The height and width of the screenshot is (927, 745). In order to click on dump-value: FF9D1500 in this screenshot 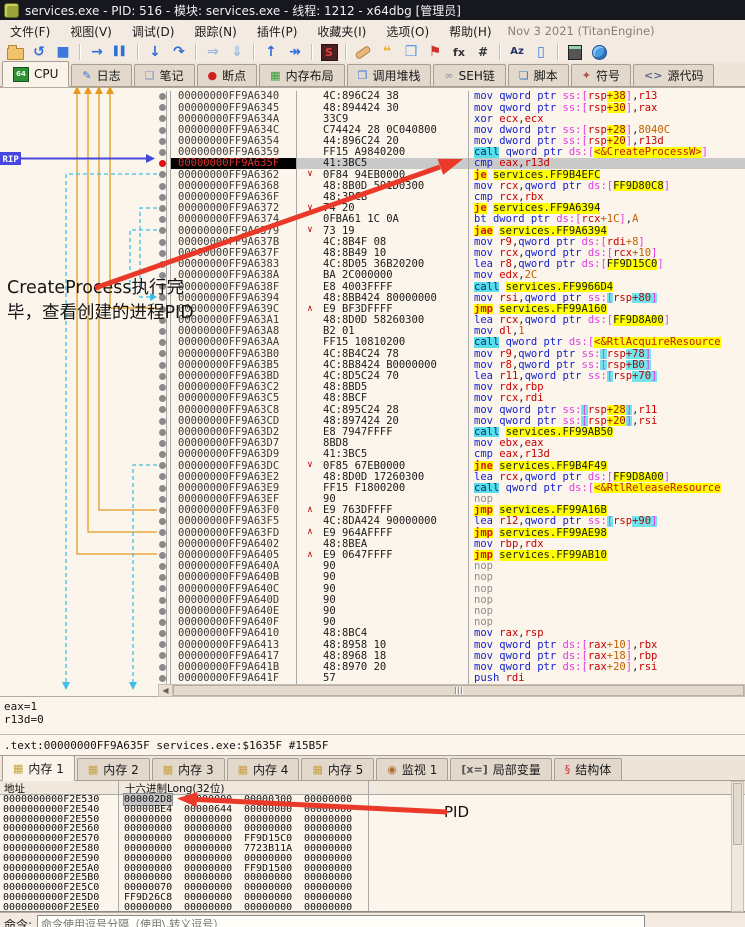, I will do `click(268, 868)`.